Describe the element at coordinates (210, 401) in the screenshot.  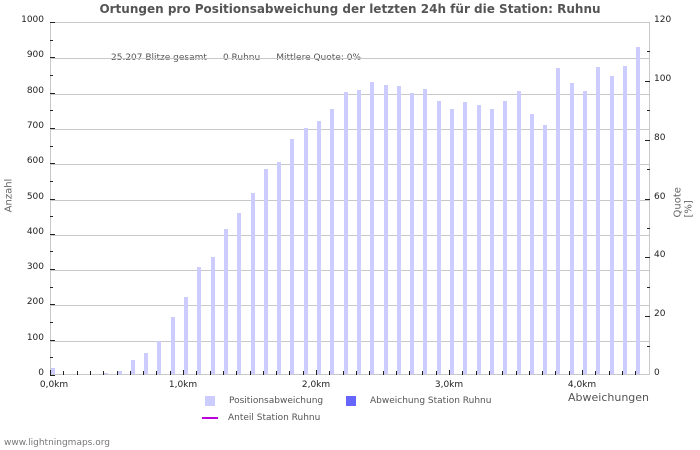
I see `legend-swatch-light` at that location.